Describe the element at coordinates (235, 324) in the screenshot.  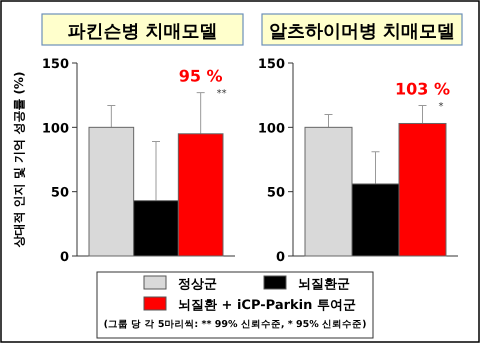
I see `text: (그룹 당 각 5마리씩: ** 99% 신뢰수준, * 95% 신뢰수준)` at that location.